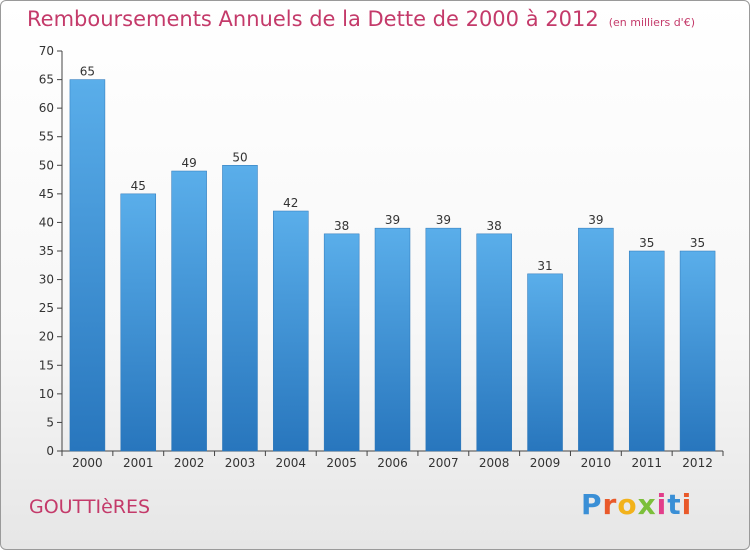 The image size is (750, 550). I want to click on y-tick-label: 55, so click(46, 137).